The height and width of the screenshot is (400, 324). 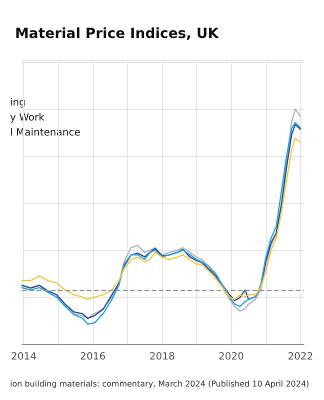 I want to click on x-tick-label: 2018, so click(x=162, y=357).